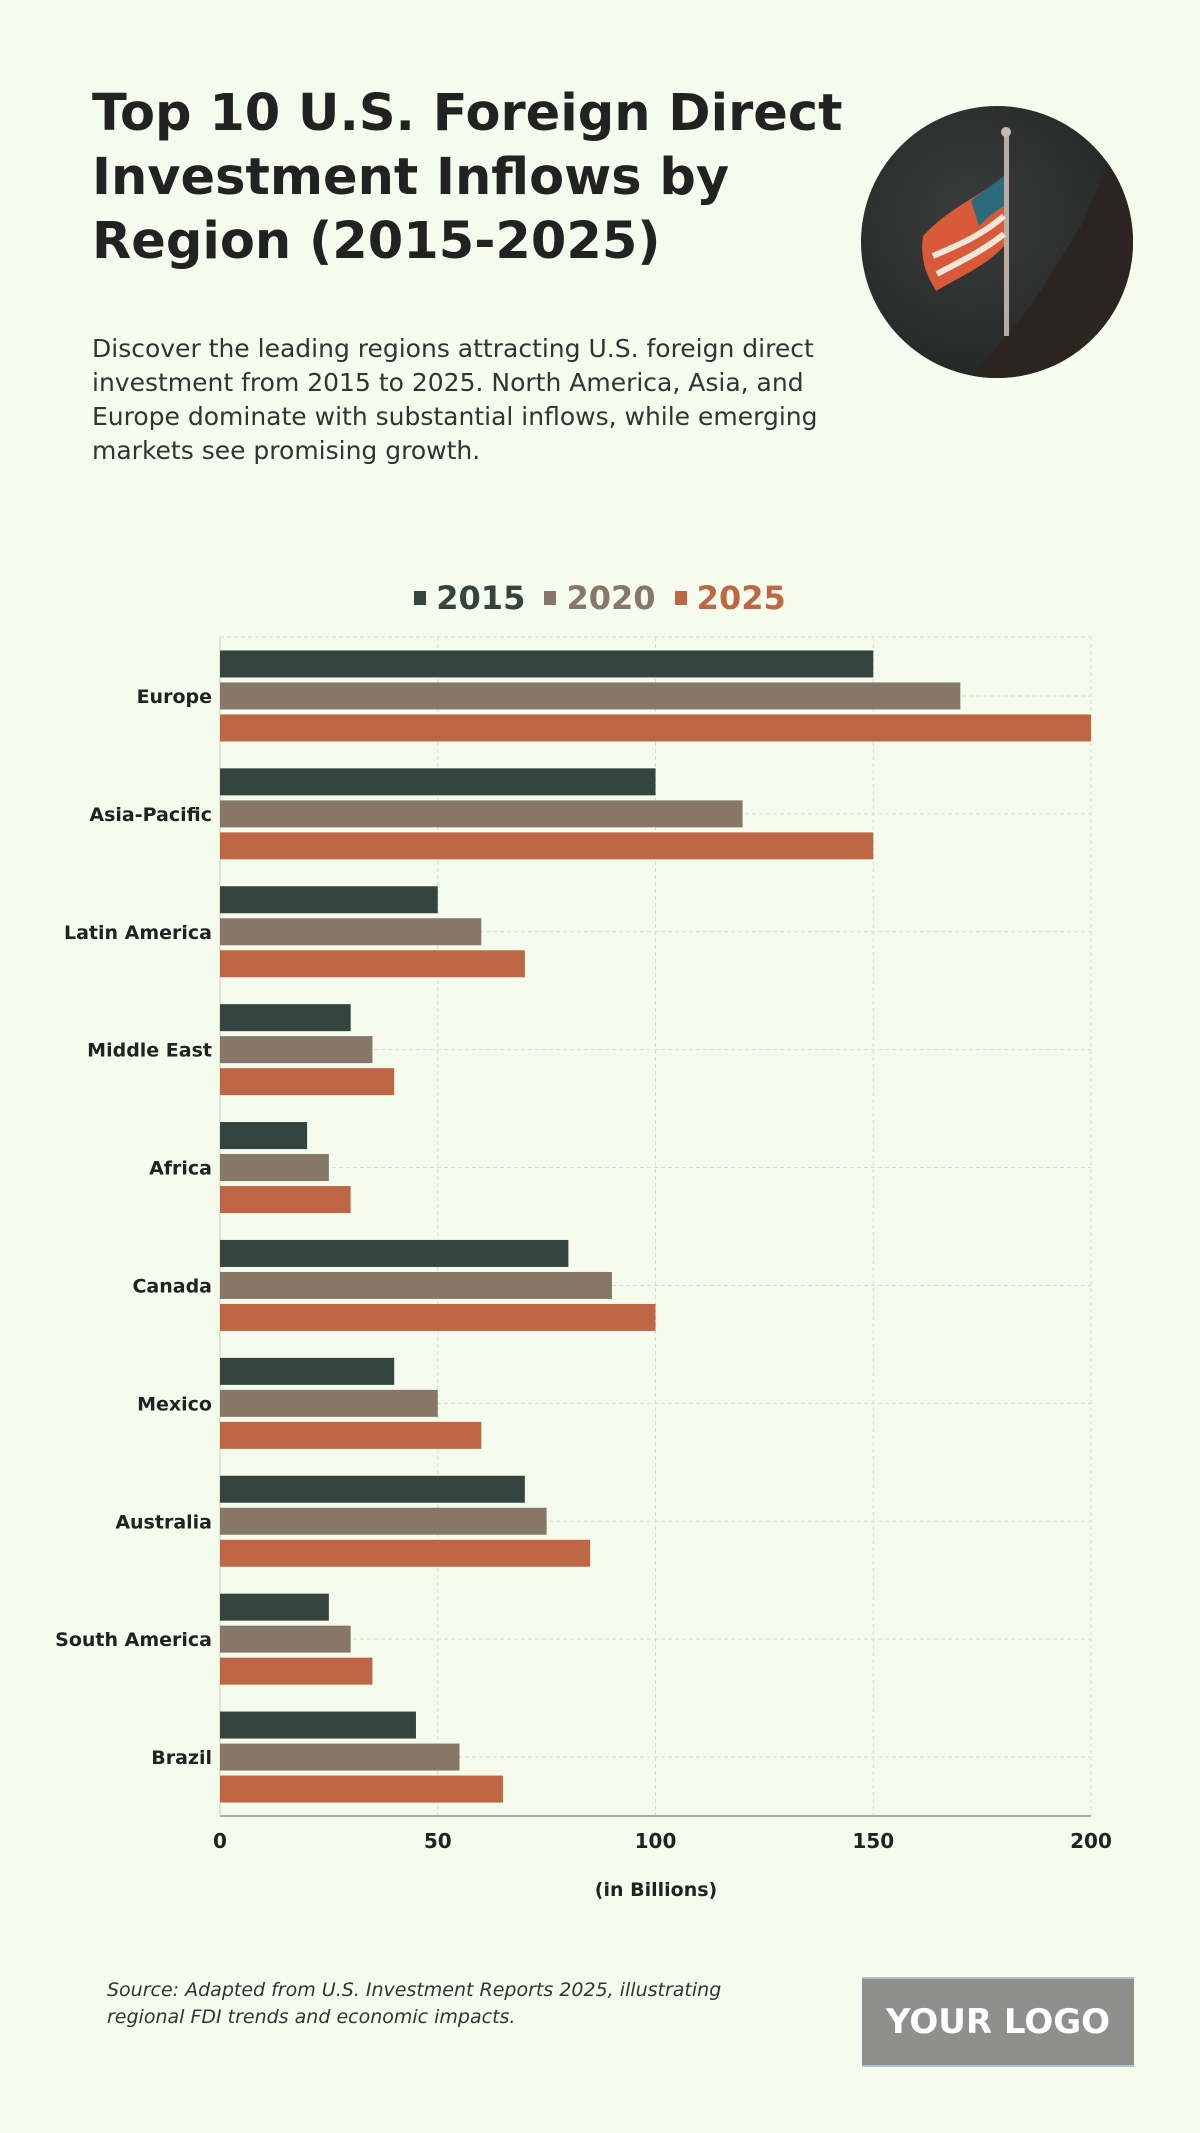 The image size is (1200, 2133). I want to click on category-label: Brazil, so click(181, 1758).